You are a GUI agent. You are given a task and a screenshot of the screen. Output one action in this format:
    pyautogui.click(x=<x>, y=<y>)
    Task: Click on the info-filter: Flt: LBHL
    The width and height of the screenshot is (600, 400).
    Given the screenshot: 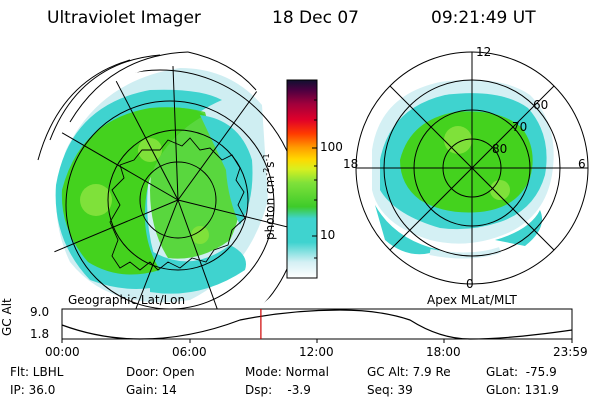 What is the action you would take?
    pyautogui.click(x=37, y=372)
    